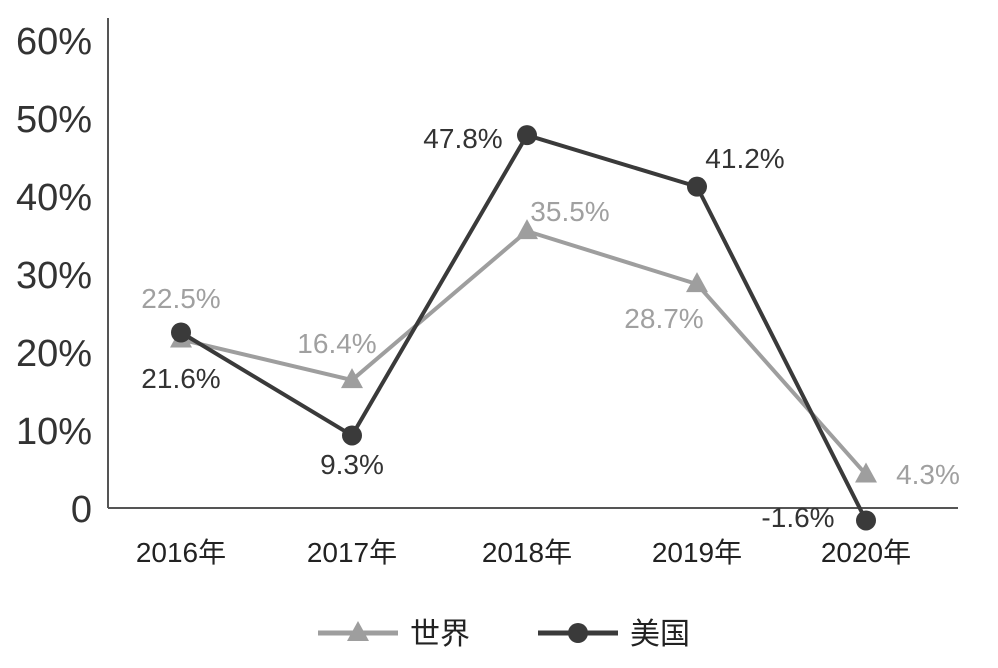 The image size is (998, 668). What do you see at coordinates (663, 318) in the screenshot?
I see `world-data-label: 28.7%` at bounding box center [663, 318].